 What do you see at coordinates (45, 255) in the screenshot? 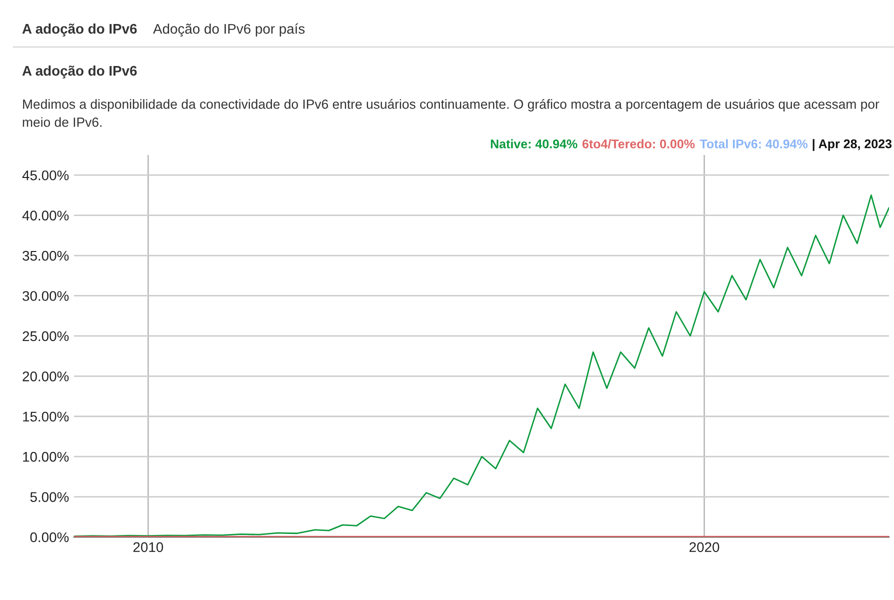
I see `y-tick-label: 35.00%` at bounding box center [45, 255].